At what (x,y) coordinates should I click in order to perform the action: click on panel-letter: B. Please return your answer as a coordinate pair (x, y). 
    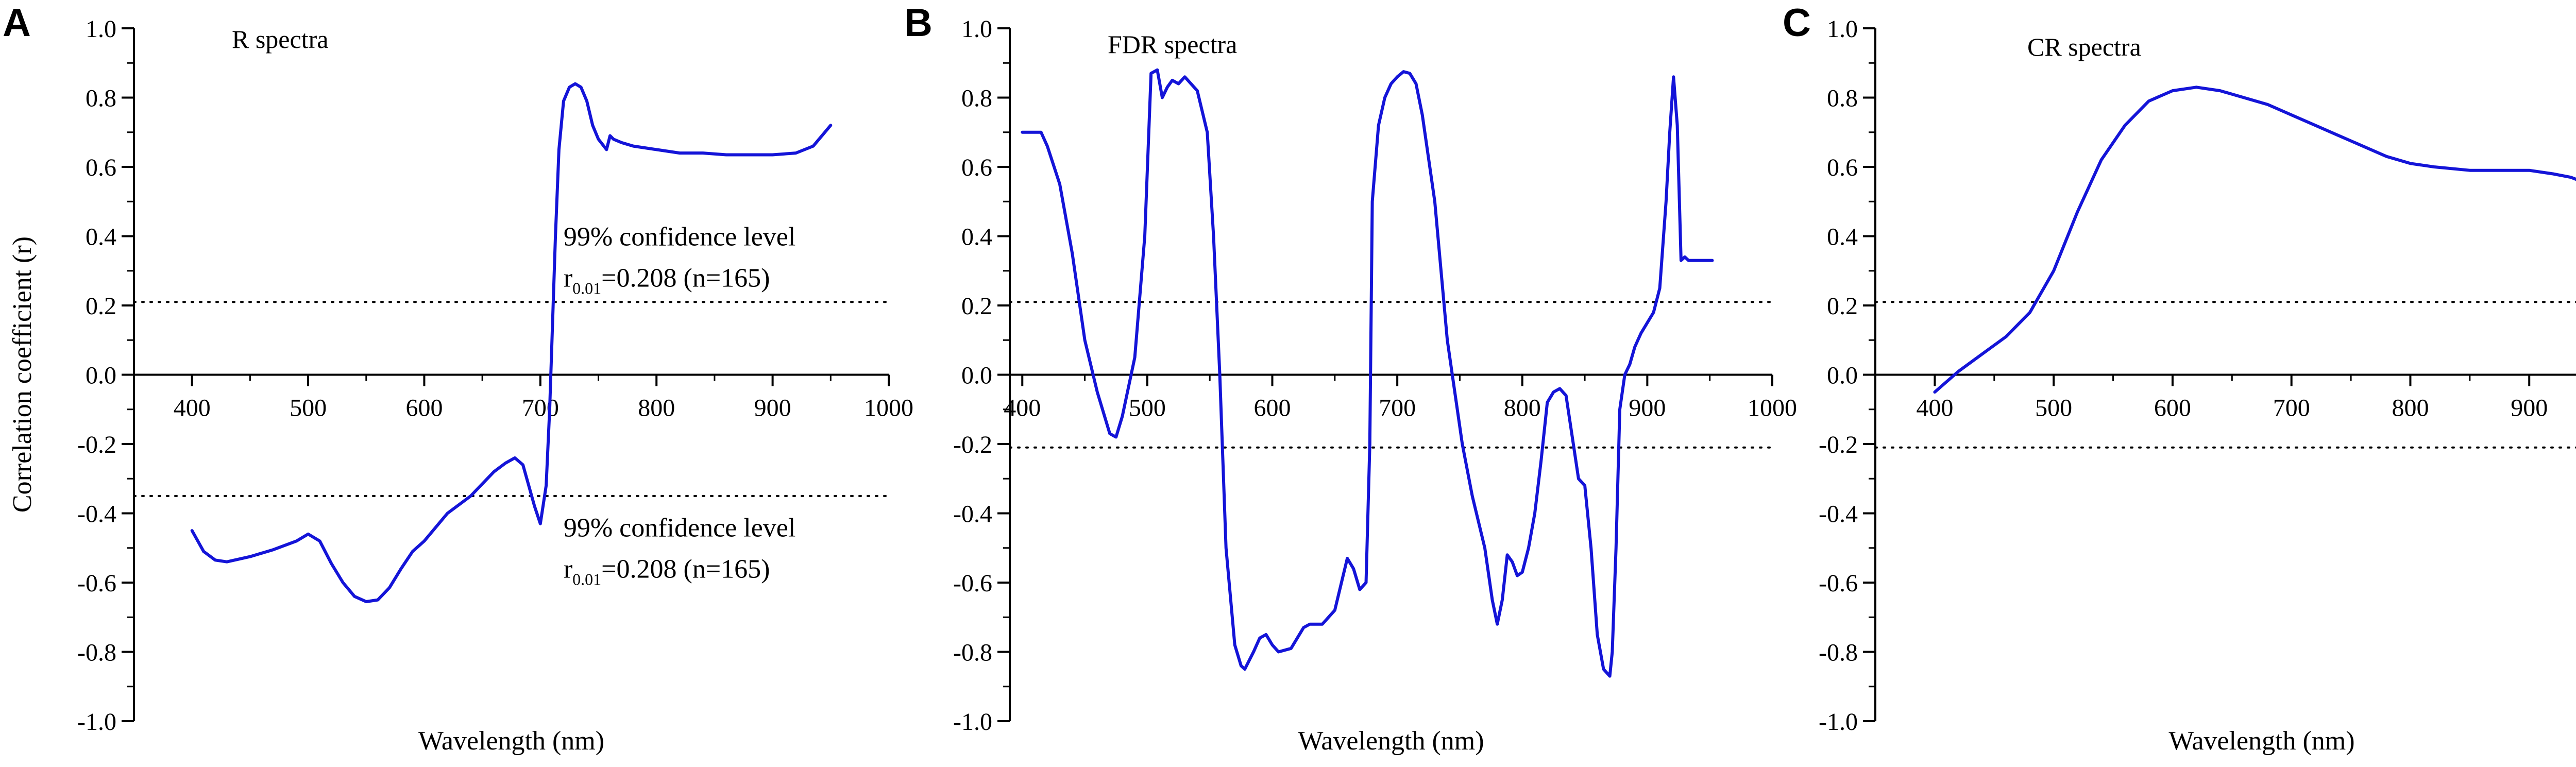
    Looking at the image, I should click on (918, 23).